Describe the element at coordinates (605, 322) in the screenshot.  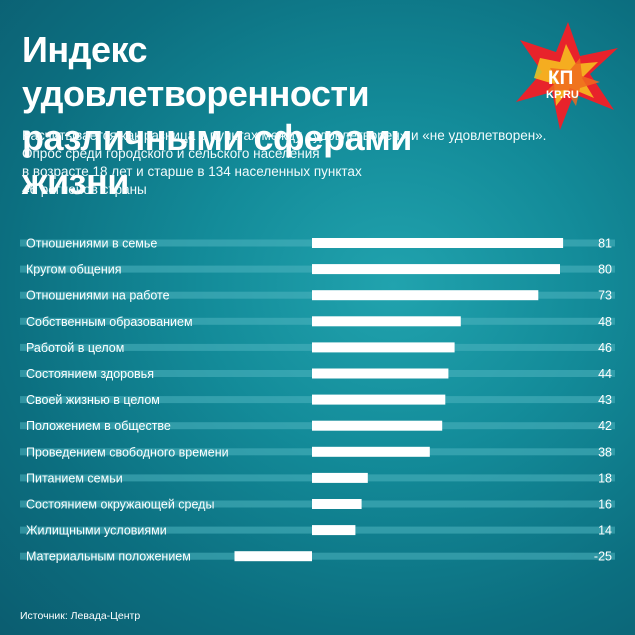
I see `value-label: 48` at that location.